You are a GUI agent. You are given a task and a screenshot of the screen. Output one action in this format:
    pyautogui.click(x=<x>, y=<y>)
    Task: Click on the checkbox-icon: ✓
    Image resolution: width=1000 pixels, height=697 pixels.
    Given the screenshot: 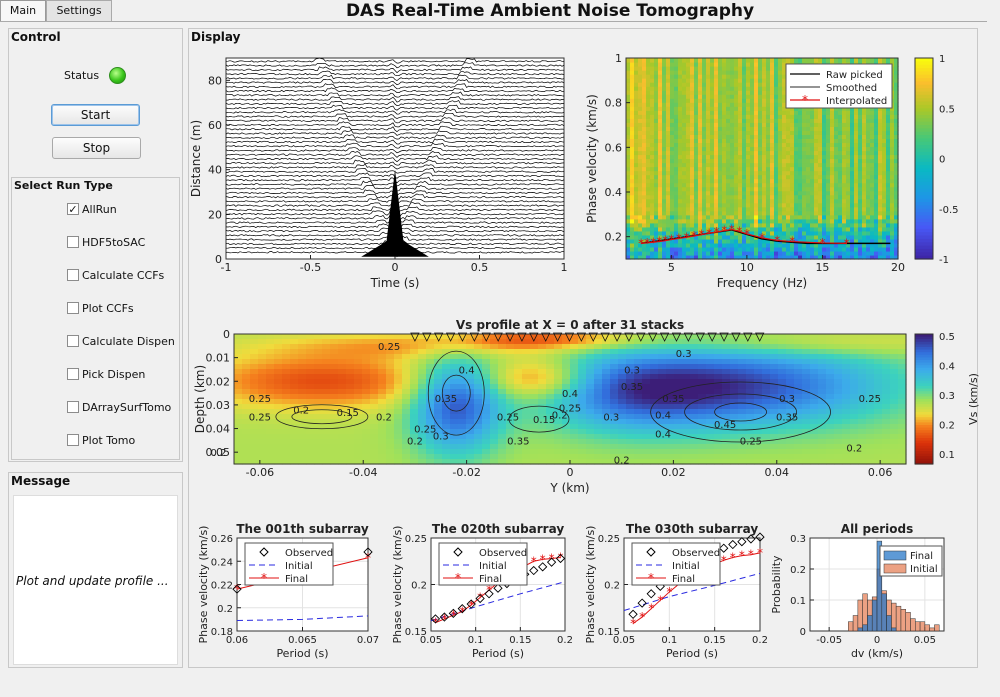 What is the action you would take?
    pyautogui.click(x=73, y=209)
    